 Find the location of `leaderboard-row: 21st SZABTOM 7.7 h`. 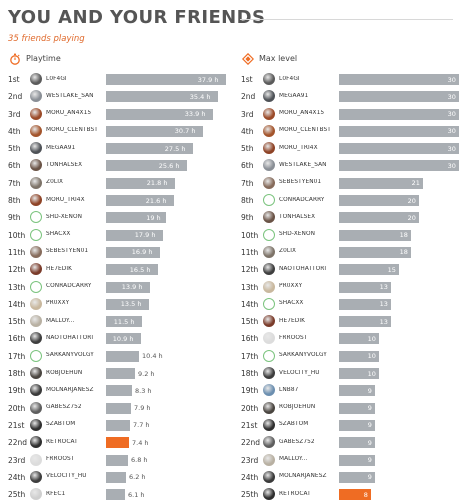

leaderboard-row: 21st SZABTOM 7.7 h is located at coordinates (117, 425).